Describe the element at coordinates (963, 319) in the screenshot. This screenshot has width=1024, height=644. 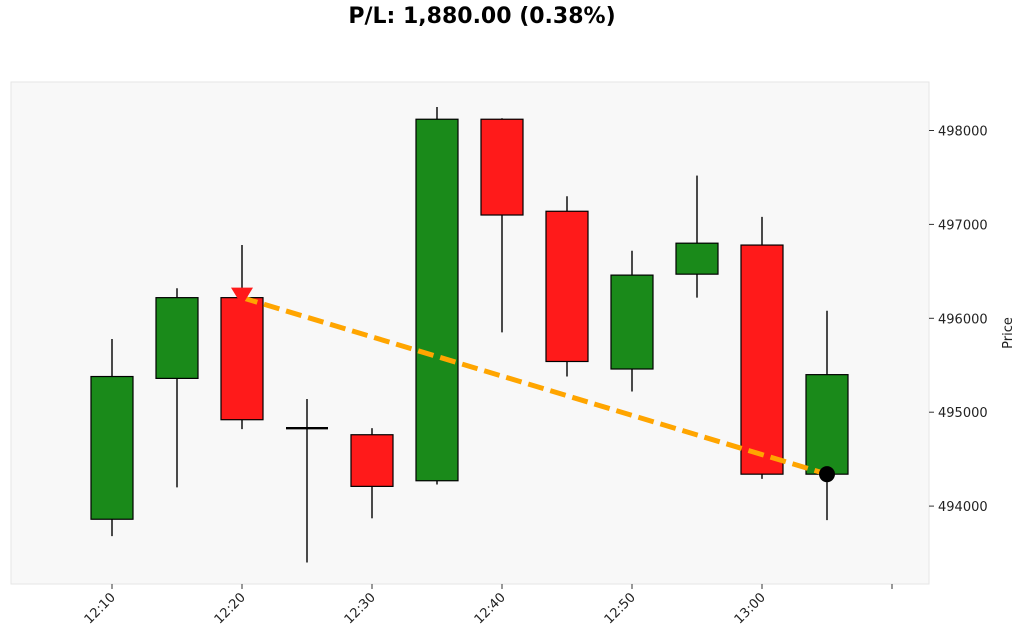
I see `y-tick-label: 496000` at that location.